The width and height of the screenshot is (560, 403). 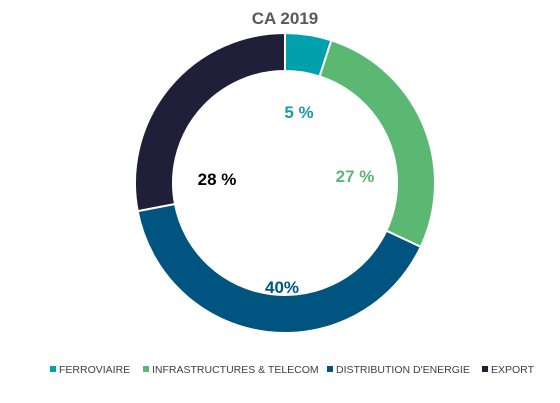 What do you see at coordinates (377, 144) in the screenshot?
I see `slice-infrastructures-telecom` at bounding box center [377, 144].